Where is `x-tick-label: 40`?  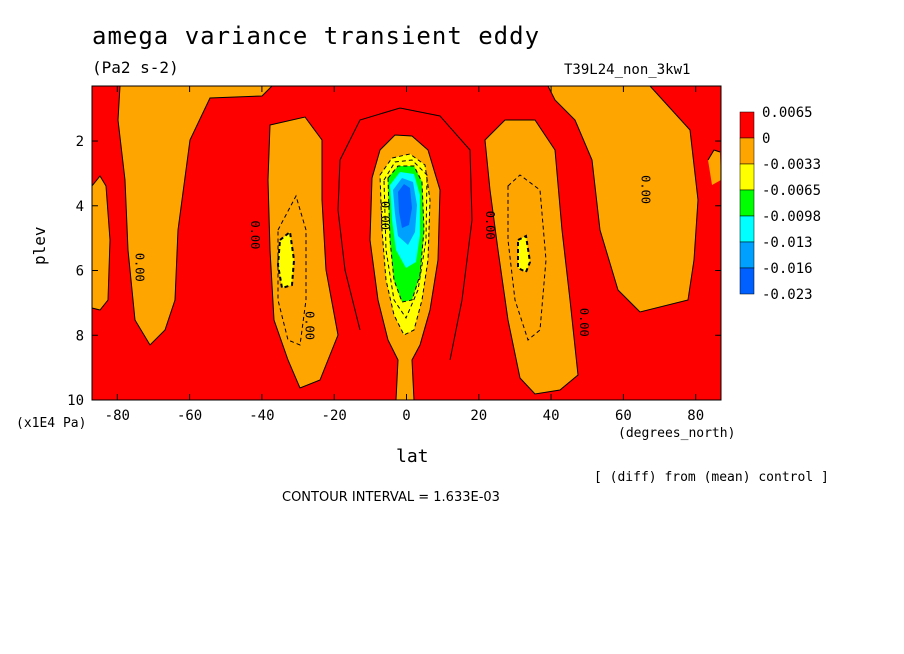
x-tick-label: 40 is located at coordinates (551, 416).